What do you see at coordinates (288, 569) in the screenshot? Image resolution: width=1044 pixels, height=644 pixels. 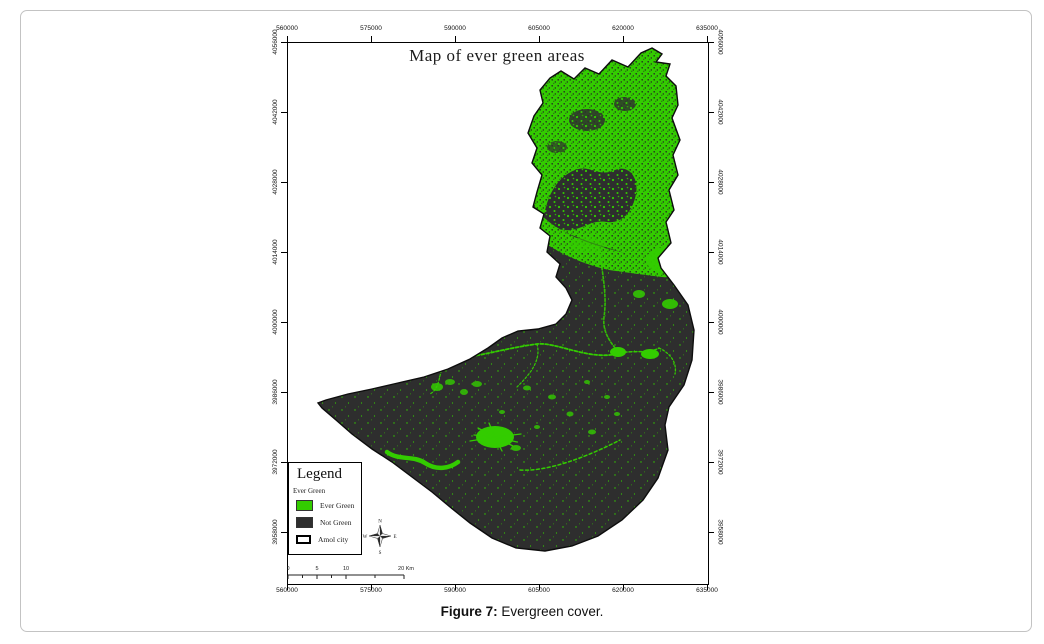 I see `scalebar-label-0: 0` at bounding box center [288, 569].